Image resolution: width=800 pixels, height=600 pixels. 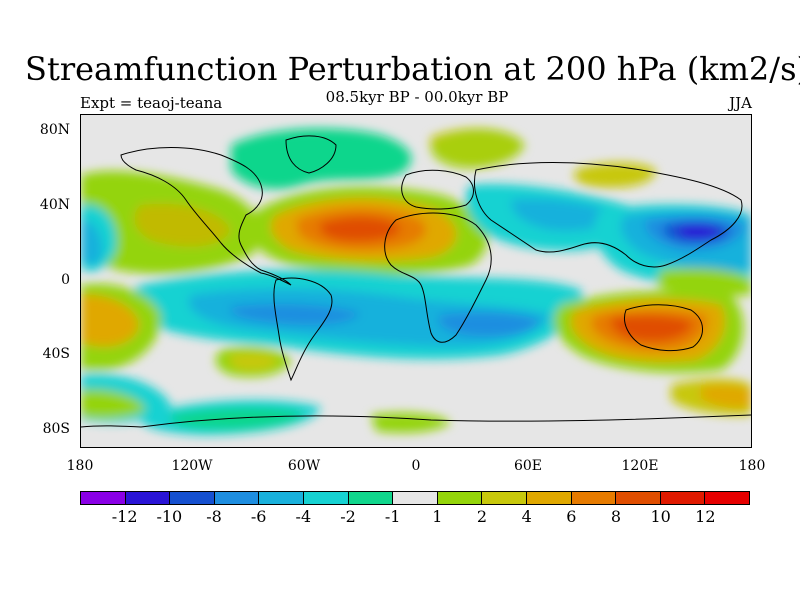 What do you see at coordinates (124, 516) in the screenshot?
I see `colorbar-label: -12` at bounding box center [124, 516].